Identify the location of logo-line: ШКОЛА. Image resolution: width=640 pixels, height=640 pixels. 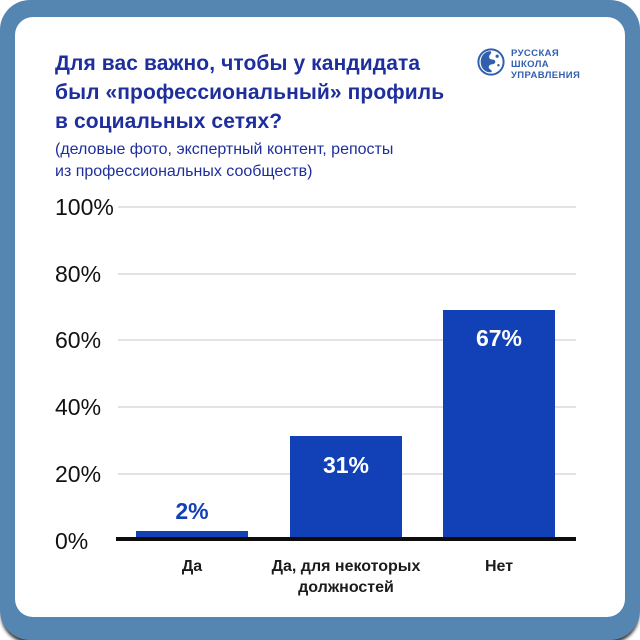
(530, 64).